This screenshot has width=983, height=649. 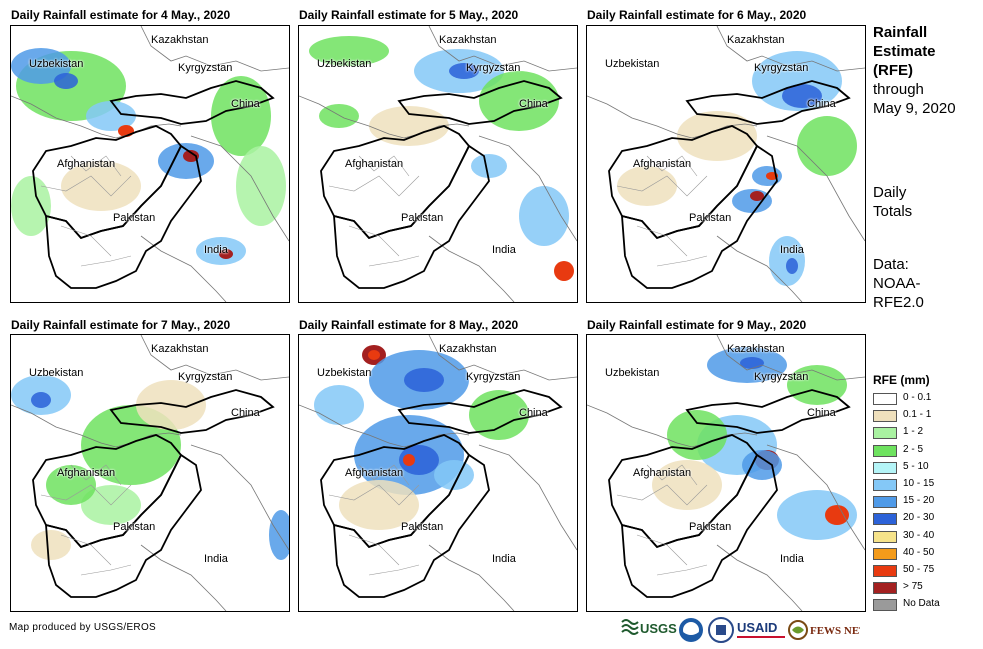 I want to click on sidebar-data-line-3: RFE2.0, so click(x=898, y=302).